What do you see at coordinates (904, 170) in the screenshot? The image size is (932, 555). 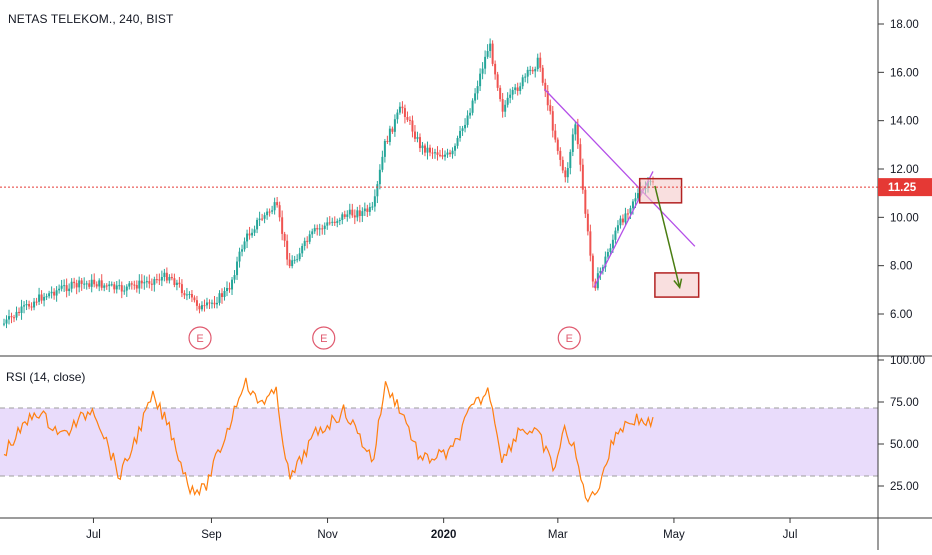 I see `price-tick-label: 12.00` at bounding box center [904, 170].